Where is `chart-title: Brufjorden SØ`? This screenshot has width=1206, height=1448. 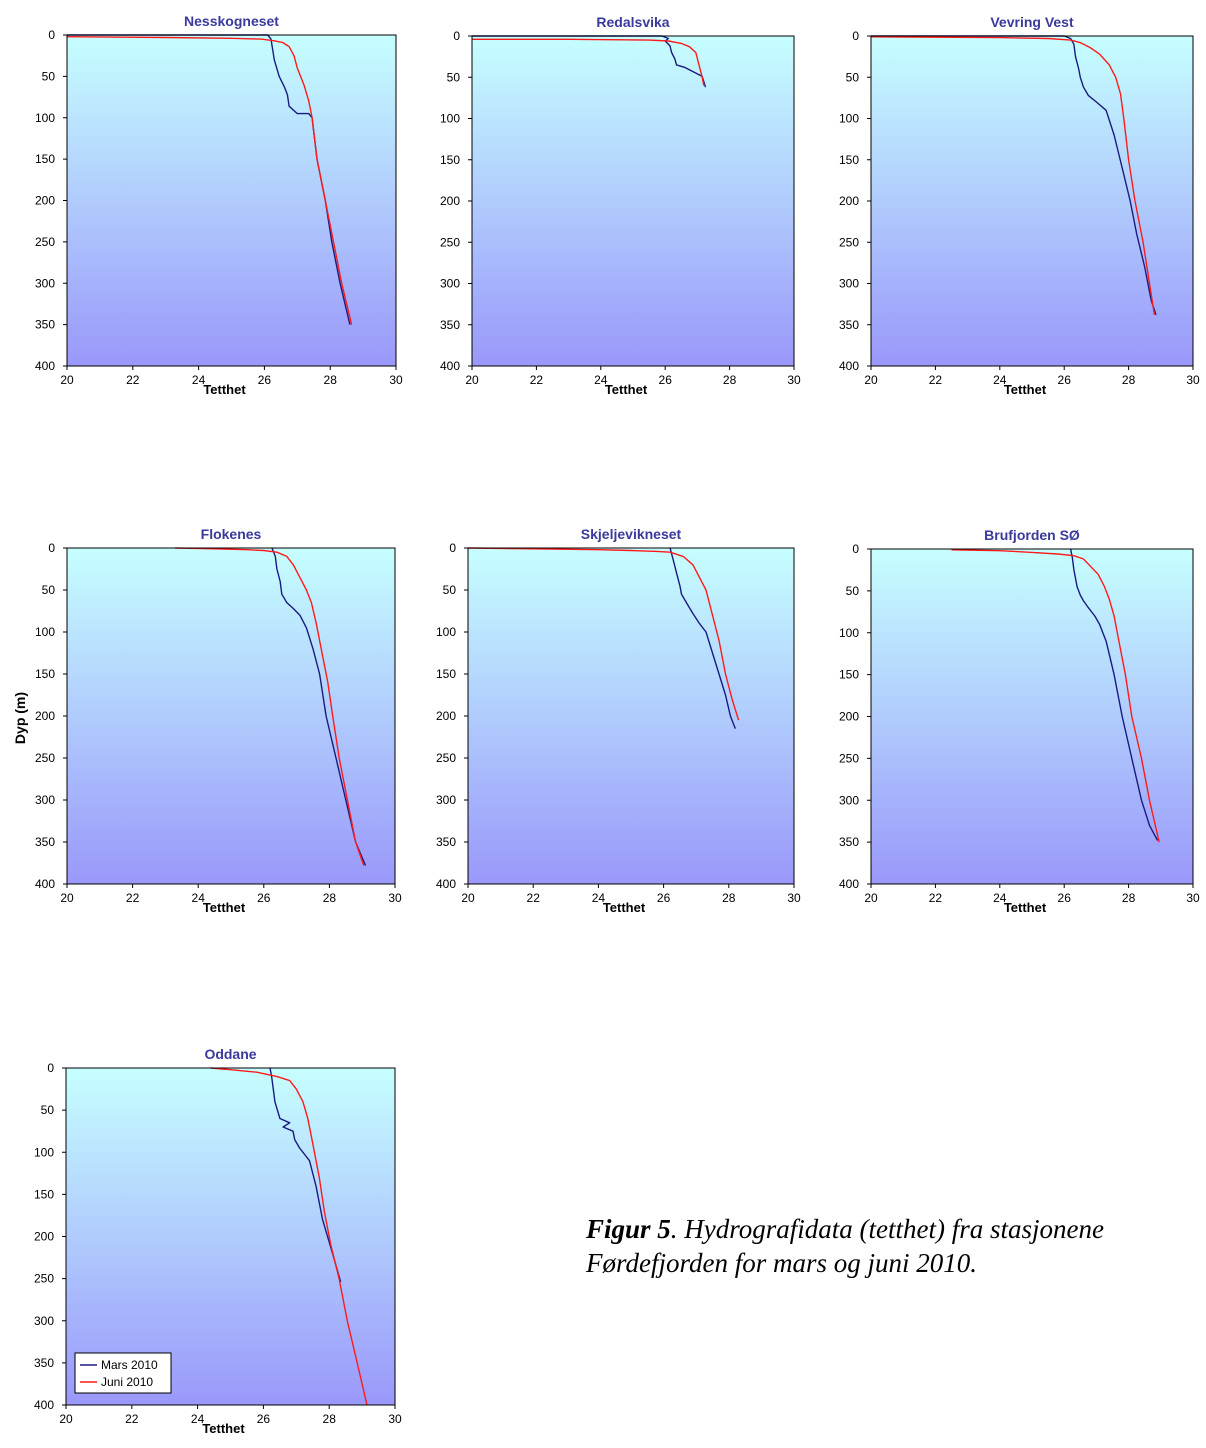
chart-title: Brufjorden SØ is located at coordinates (1032, 535).